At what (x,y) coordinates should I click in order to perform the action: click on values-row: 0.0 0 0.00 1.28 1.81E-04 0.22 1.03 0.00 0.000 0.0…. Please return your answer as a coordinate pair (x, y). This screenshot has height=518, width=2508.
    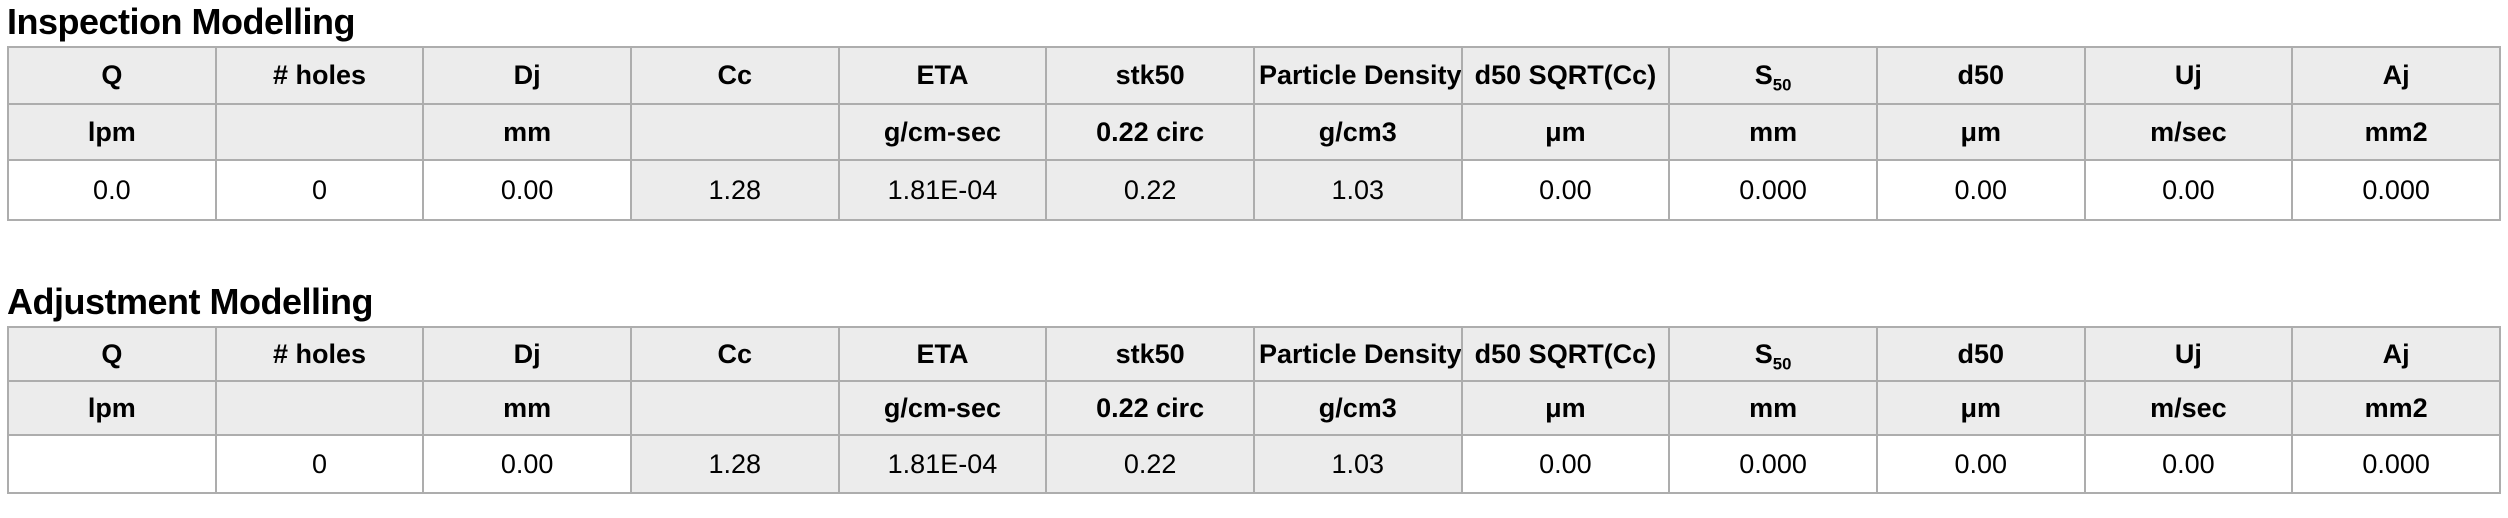
    Looking at the image, I should click on (1254, 190).